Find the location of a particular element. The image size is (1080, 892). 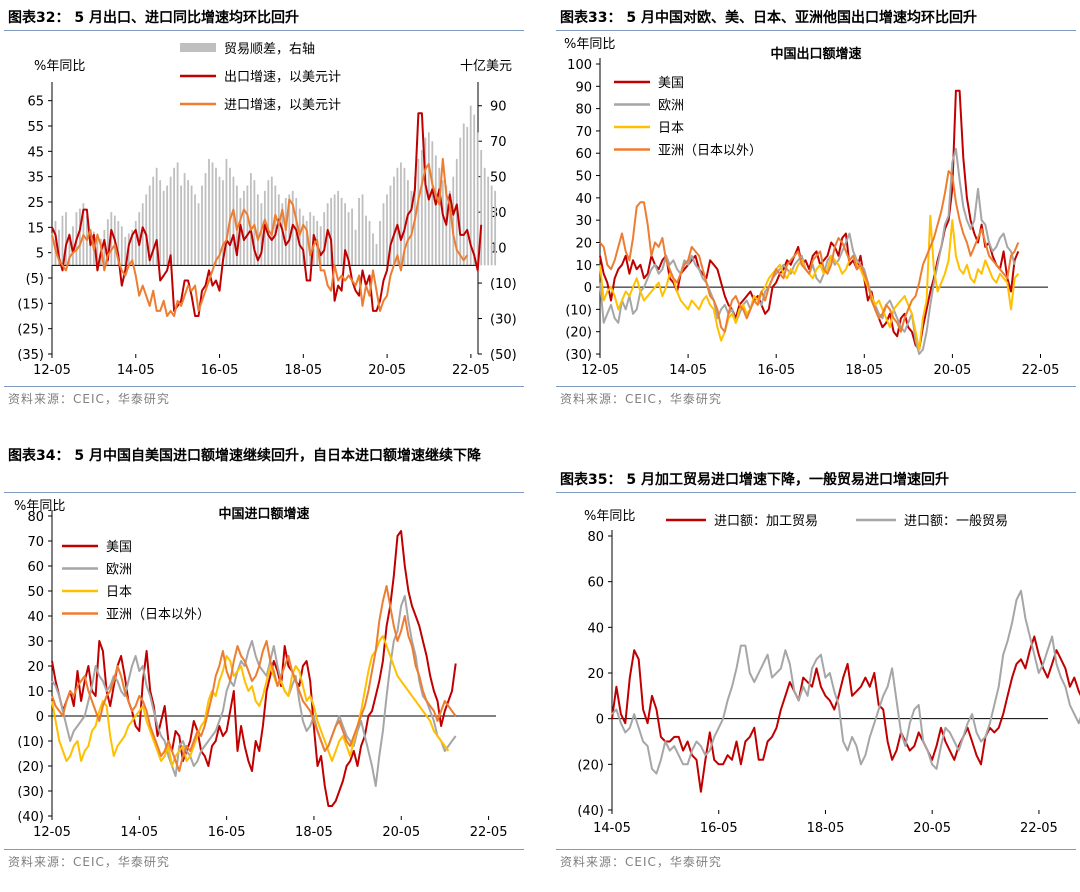

legend-swatch is located at coordinates (198, 47).